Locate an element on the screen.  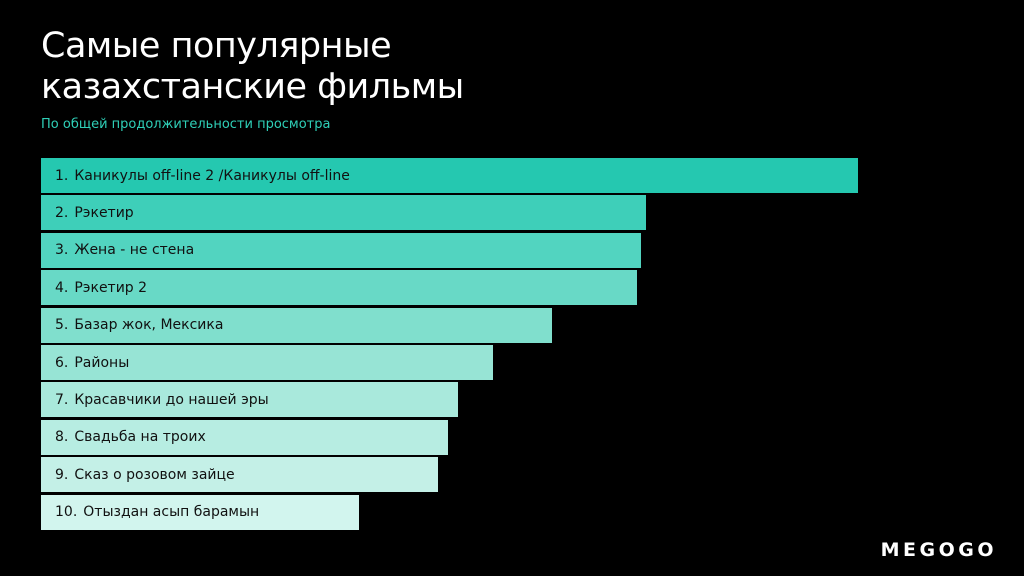
bar-4: 4. Рэкетир 2 is located at coordinates (339, 288).